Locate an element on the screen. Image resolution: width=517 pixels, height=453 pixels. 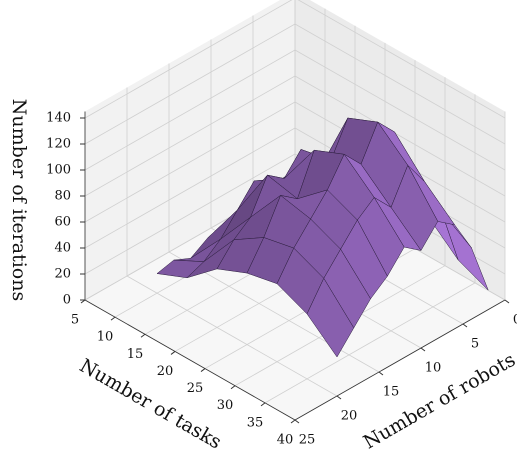
x-tick-label: 10 is located at coordinates (105, 337).